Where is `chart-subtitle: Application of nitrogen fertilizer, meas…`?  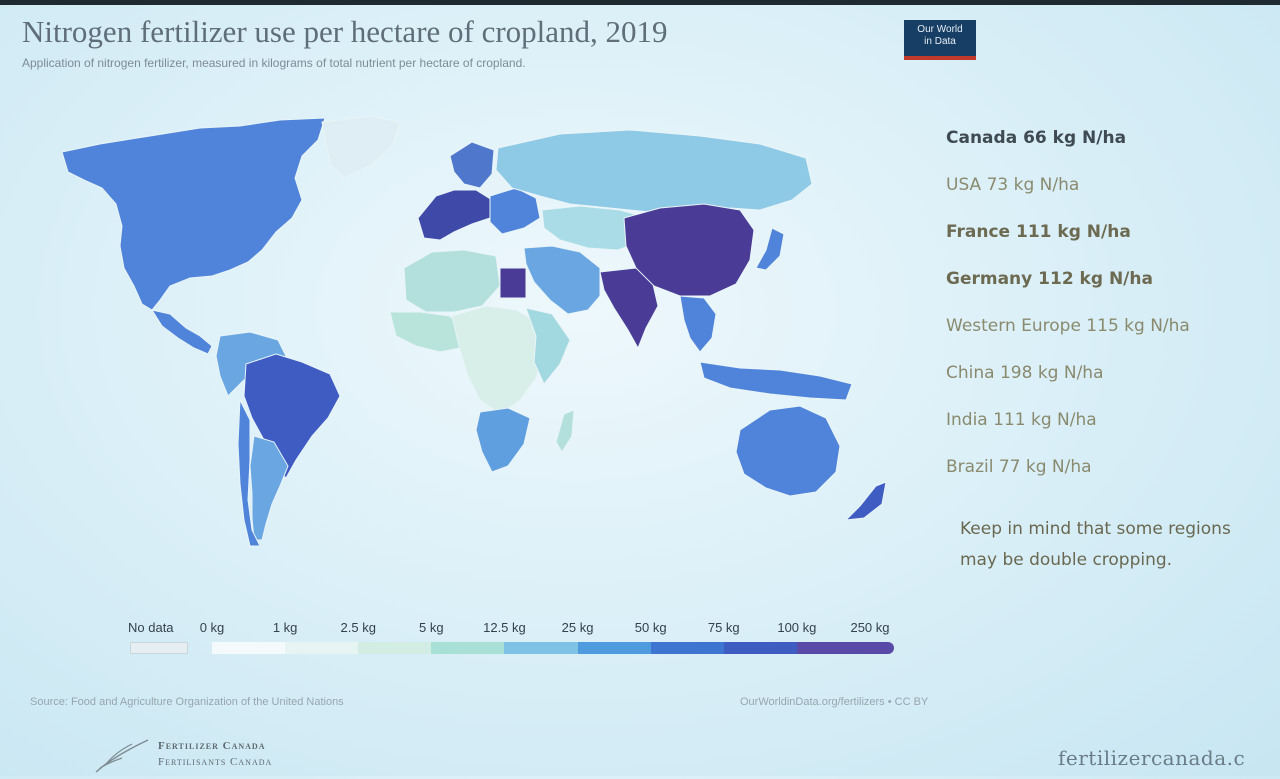 chart-subtitle: Application of nitrogen fertilizer, meas… is located at coordinates (274, 63).